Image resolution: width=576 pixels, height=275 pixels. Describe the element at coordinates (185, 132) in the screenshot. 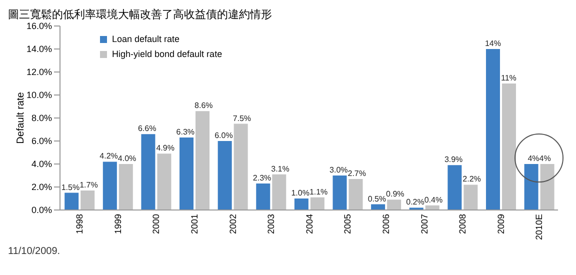

I see `data-label: 6.3%` at that location.